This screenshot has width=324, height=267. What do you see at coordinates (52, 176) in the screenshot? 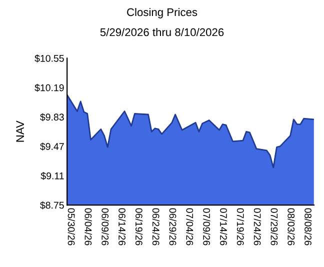
I see `y-tick-label: $9.11` at bounding box center [52, 176].